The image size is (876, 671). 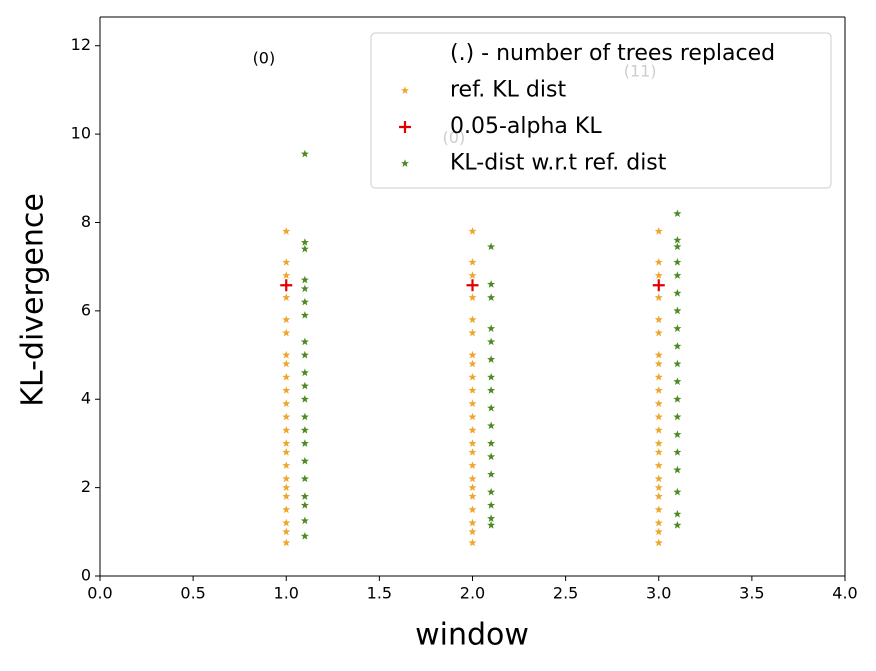 What do you see at coordinates (565, 593) in the screenshot?
I see `x-tick-label: 2.5` at bounding box center [565, 593].